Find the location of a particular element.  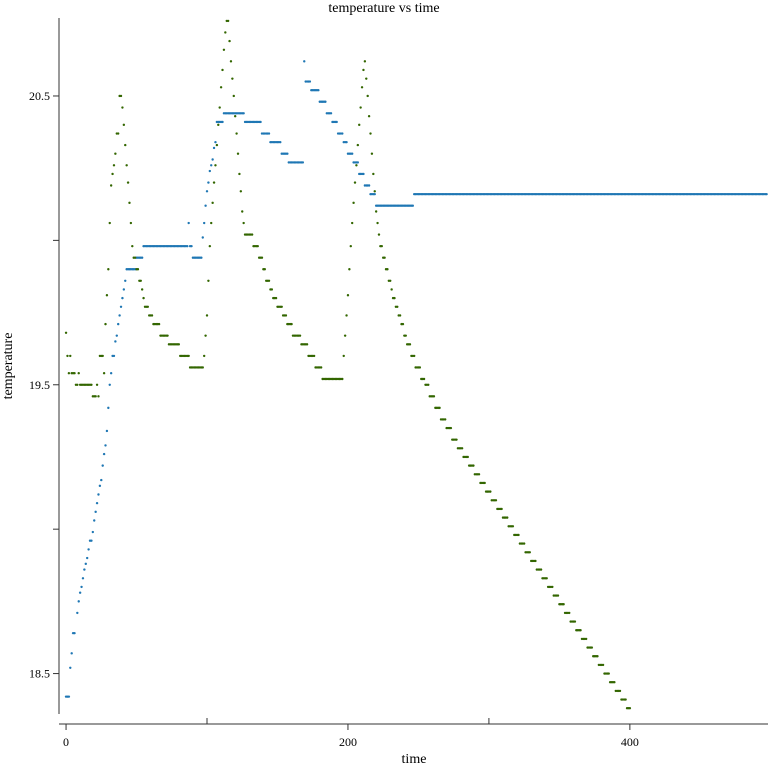

y-tick-label: 18.5 is located at coordinates (39, 674).